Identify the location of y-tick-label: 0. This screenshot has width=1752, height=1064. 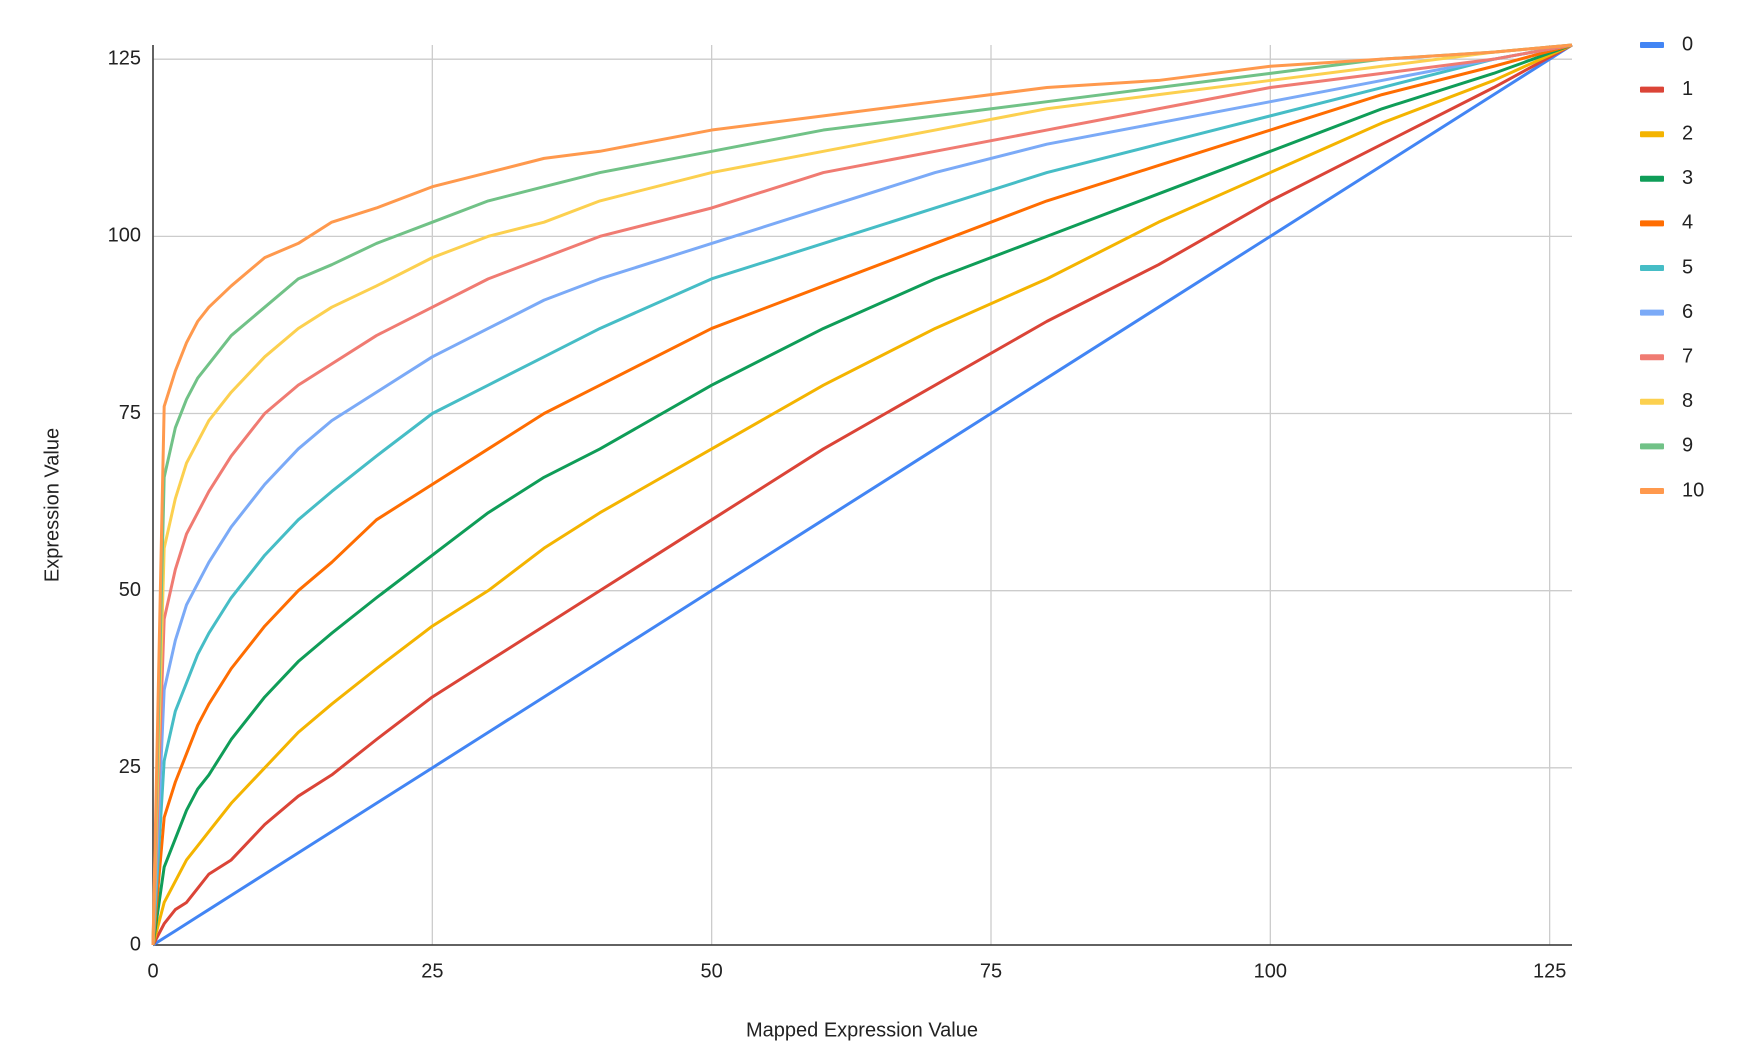
(135, 944).